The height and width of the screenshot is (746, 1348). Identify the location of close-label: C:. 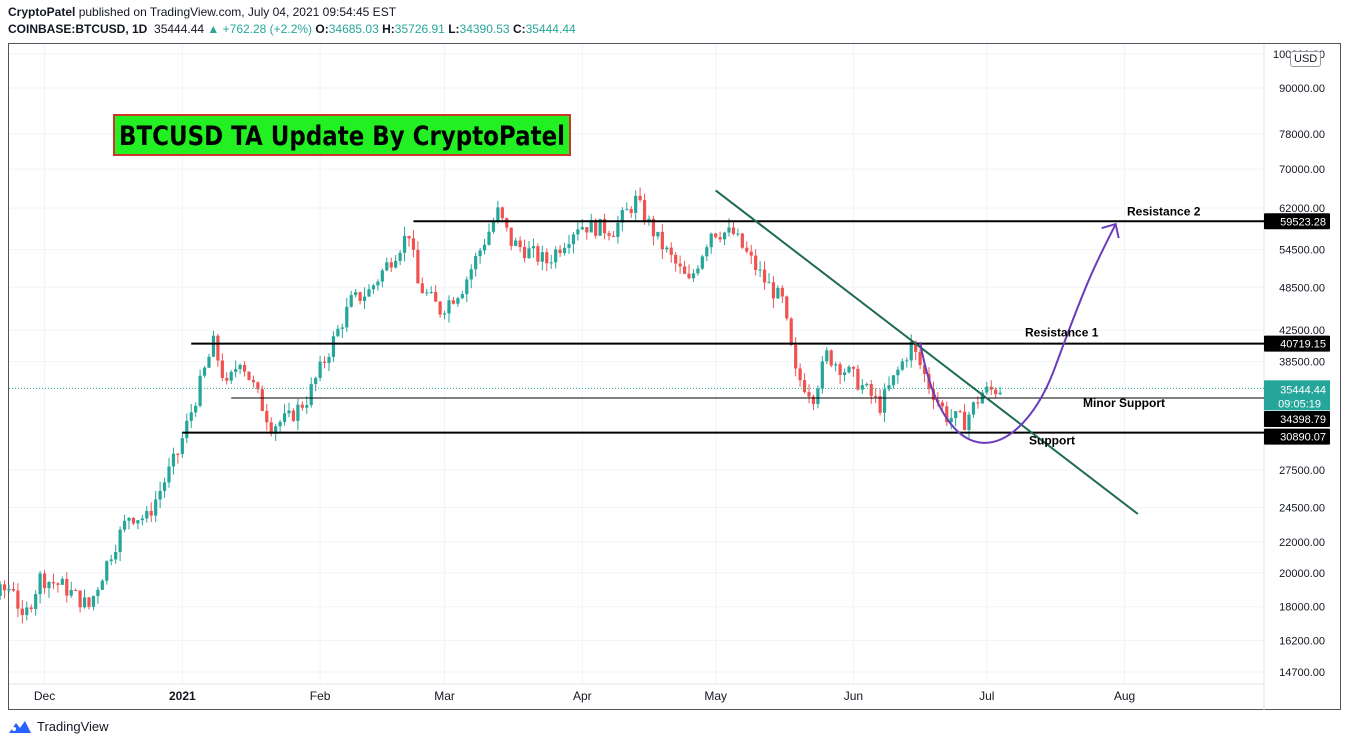
(519, 29).